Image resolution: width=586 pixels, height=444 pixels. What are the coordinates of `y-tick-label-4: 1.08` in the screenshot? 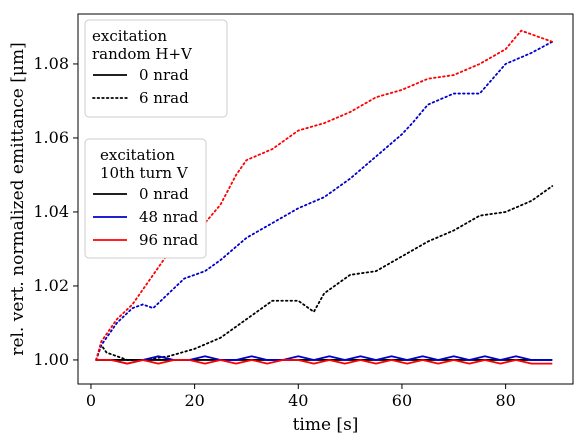 It's located at (51, 63).